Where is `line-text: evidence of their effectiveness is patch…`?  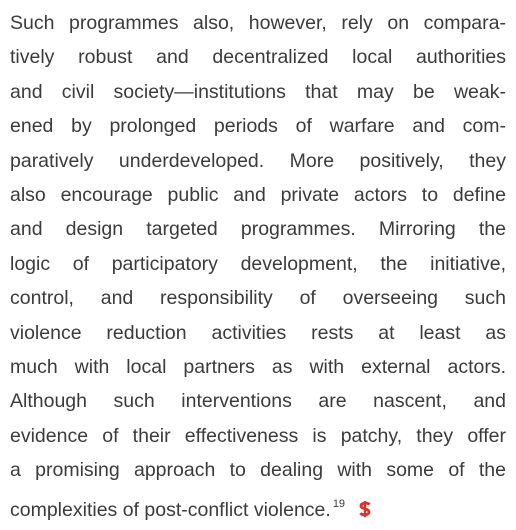 line-text: evidence of their effectiveness is patch… is located at coordinates (258, 435).